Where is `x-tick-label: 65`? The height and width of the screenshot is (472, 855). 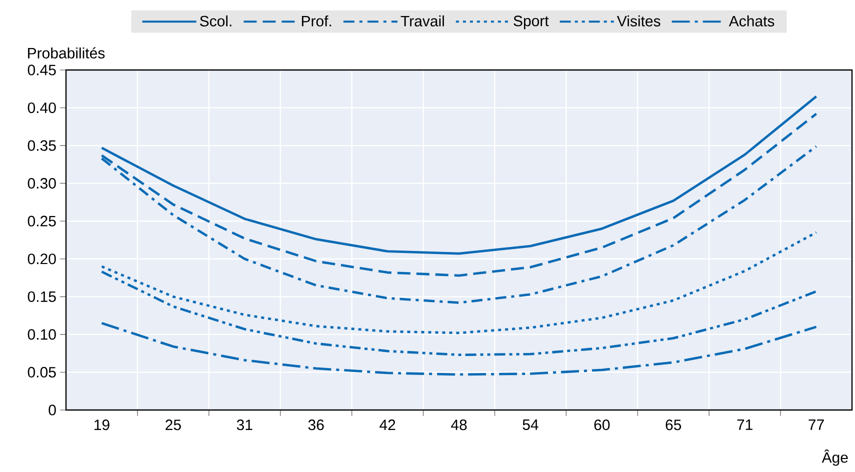 x-tick-label: 65 is located at coordinates (674, 425).